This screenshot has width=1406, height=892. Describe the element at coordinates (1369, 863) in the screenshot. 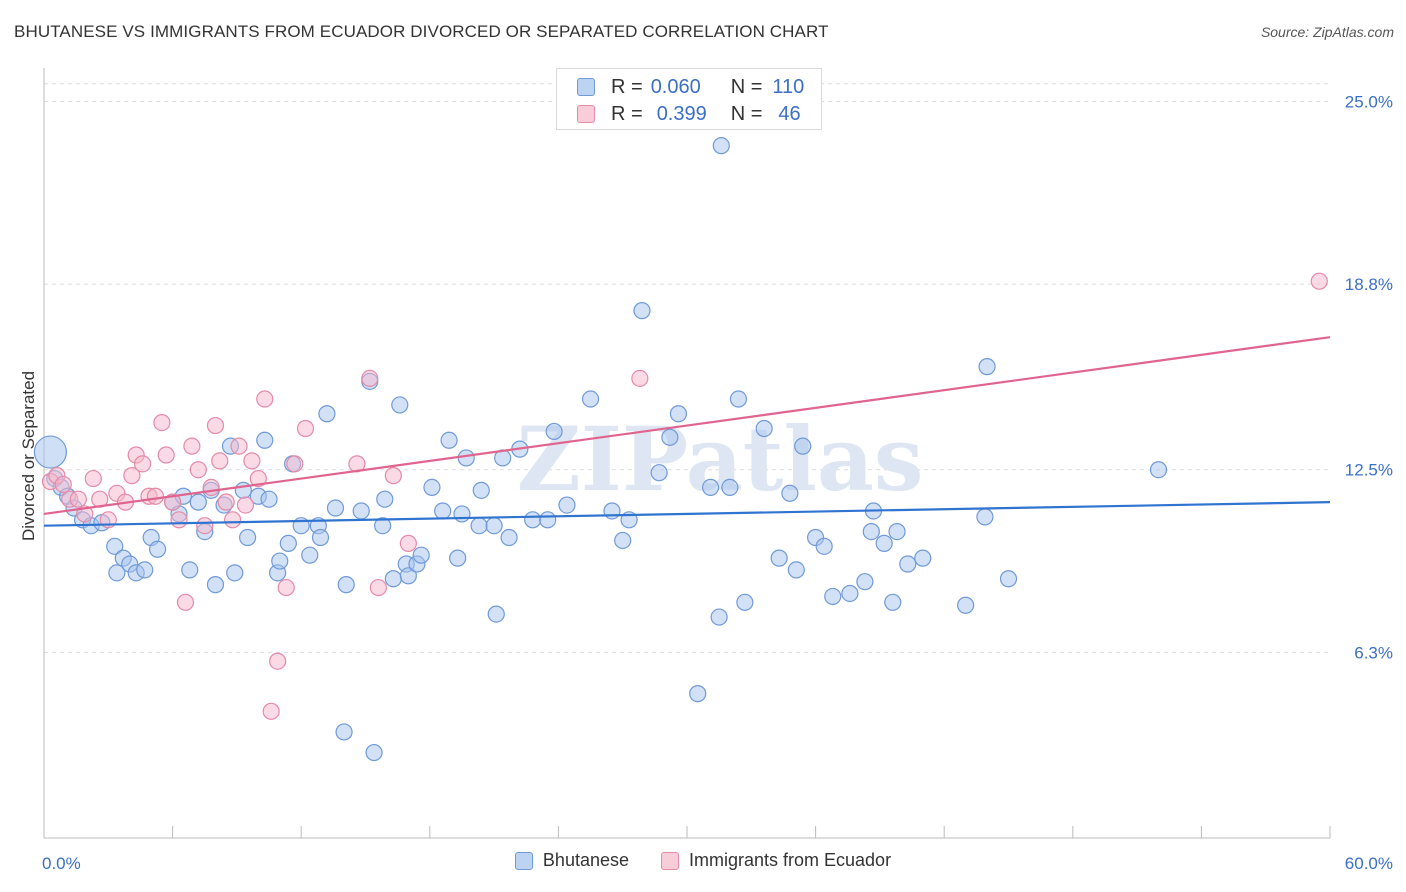

I see `x-tick-label: 60.0%` at that location.